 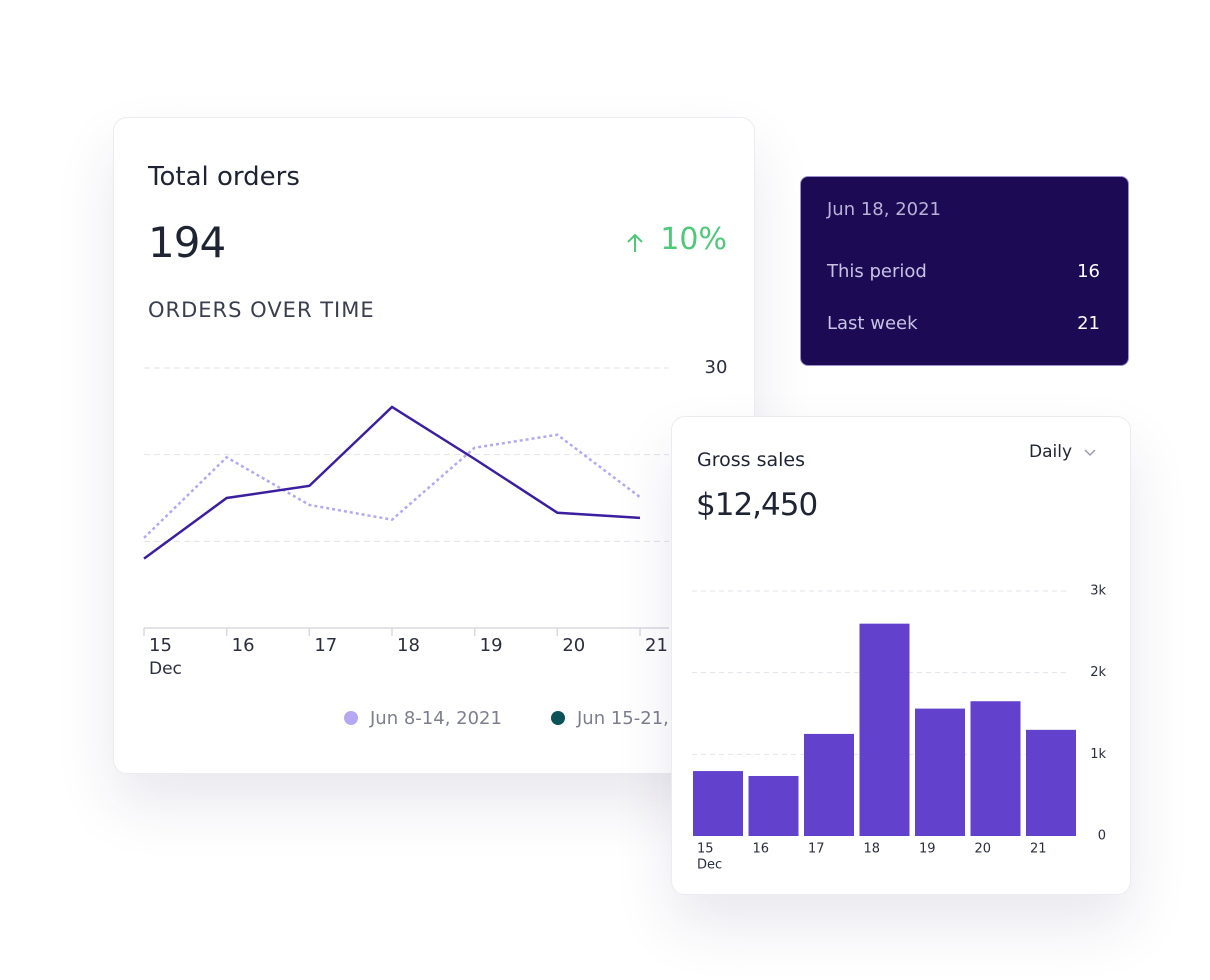 What do you see at coordinates (1098, 672) in the screenshot?
I see `y-tick-label: 2k` at bounding box center [1098, 672].